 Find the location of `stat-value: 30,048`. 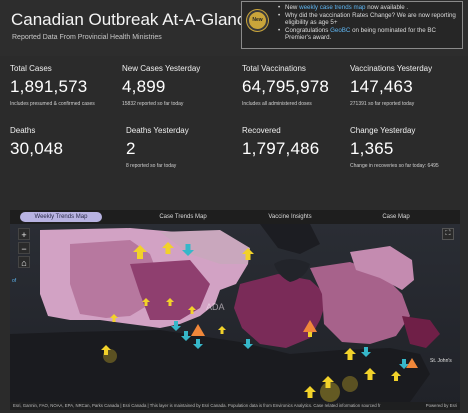

stat-value: 30,048 is located at coordinates (37, 148).